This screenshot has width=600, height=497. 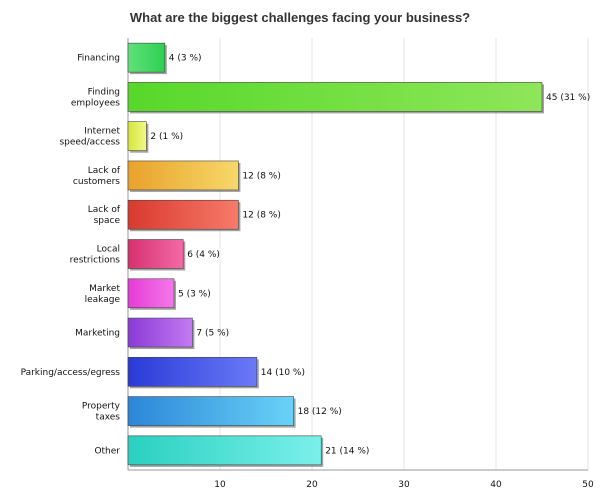 What do you see at coordinates (97, 176) in the screenshot?
I see `category-label: Lack of customers` at bounding box center [97, 176].